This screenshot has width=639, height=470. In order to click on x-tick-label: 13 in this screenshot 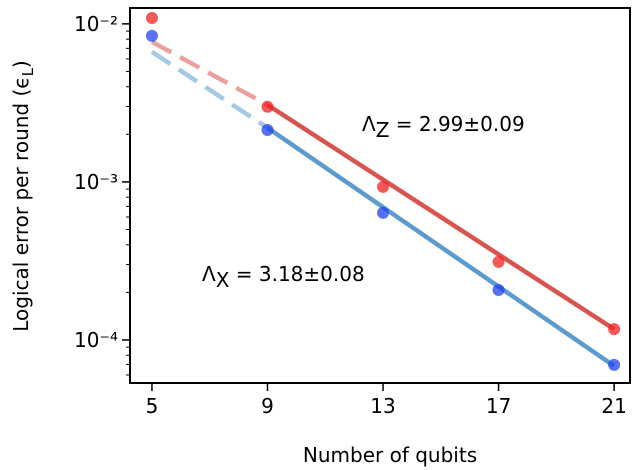, I will do `click(382, 406)`.